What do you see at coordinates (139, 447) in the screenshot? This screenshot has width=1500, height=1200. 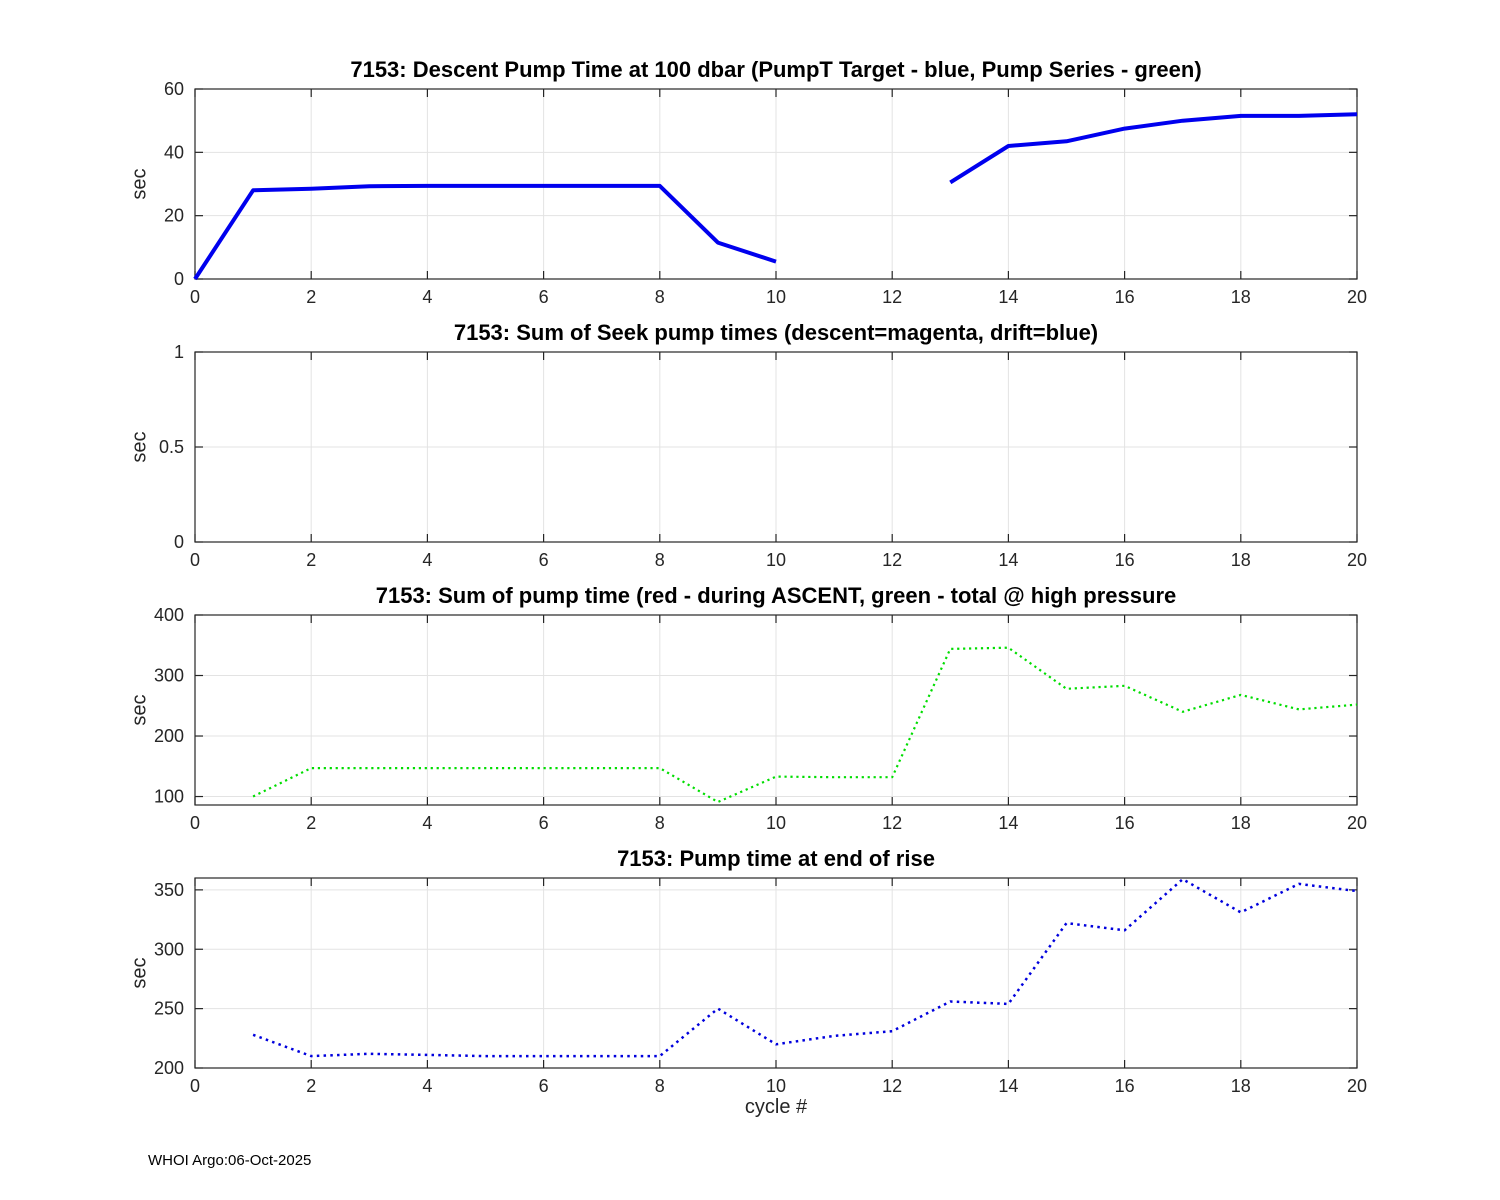 I see `subplot-2-ylabel: sec` at bounding box center [139, 447].